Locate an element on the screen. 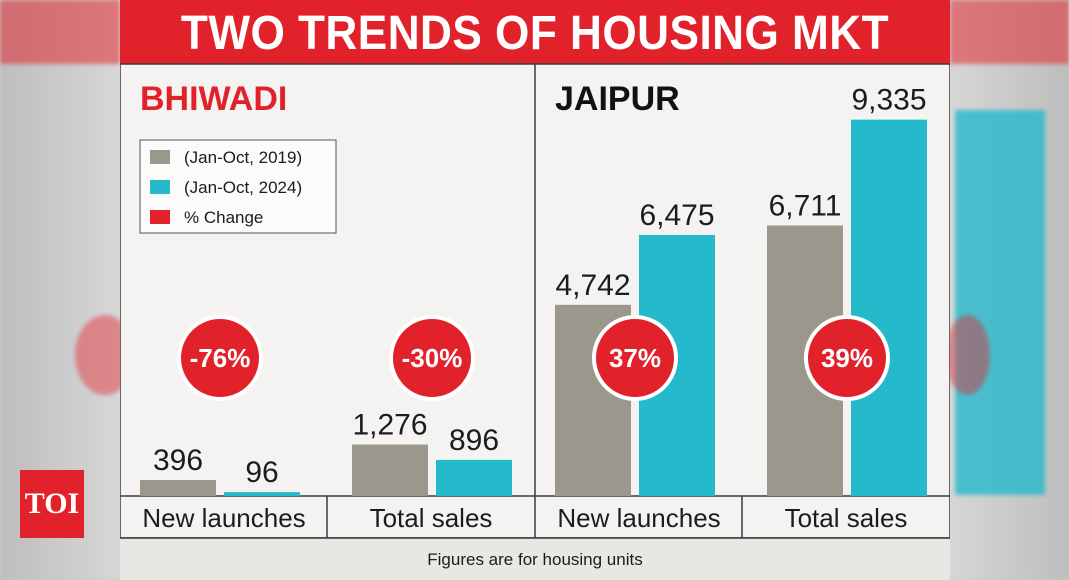 The height and width of the screenshot is (580, 1069). legend: (Jan-Oct, 2019) (Jan-Oct, 2024) % Change is located at coordinates (238, 186).